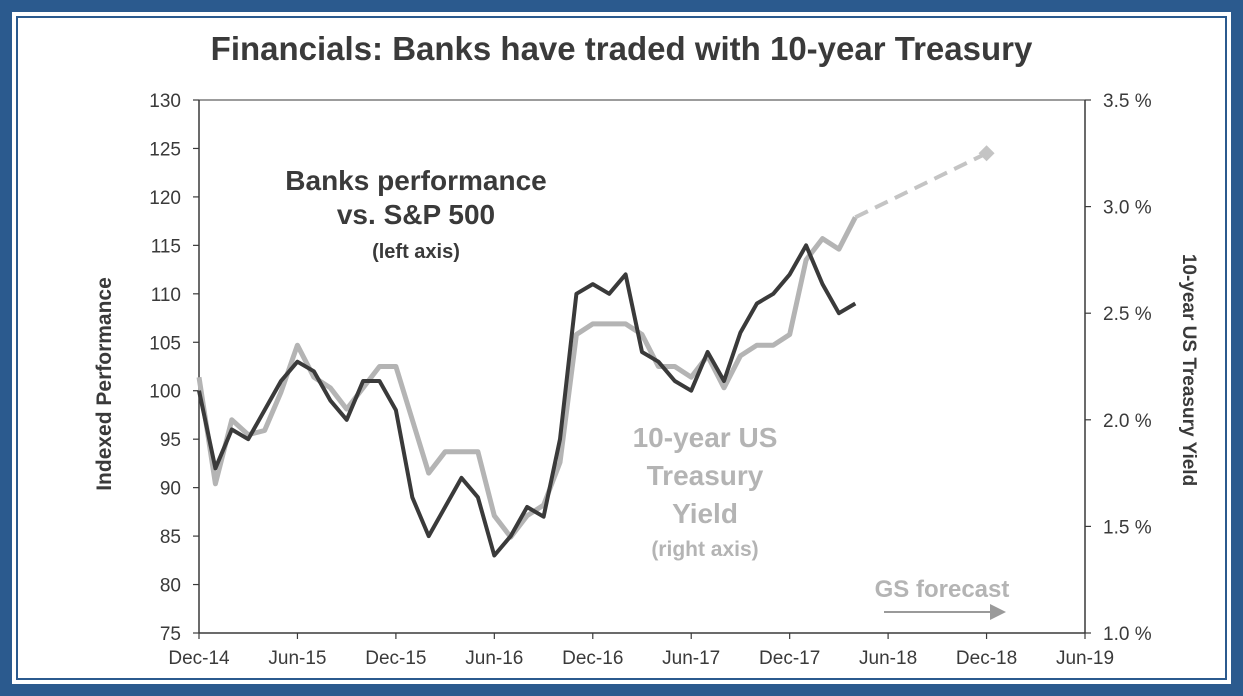  What do you see at coordinates (166, 246) in the screenshot?
I see `y-left-tick-label: 115` at bounding box center [166, 246].